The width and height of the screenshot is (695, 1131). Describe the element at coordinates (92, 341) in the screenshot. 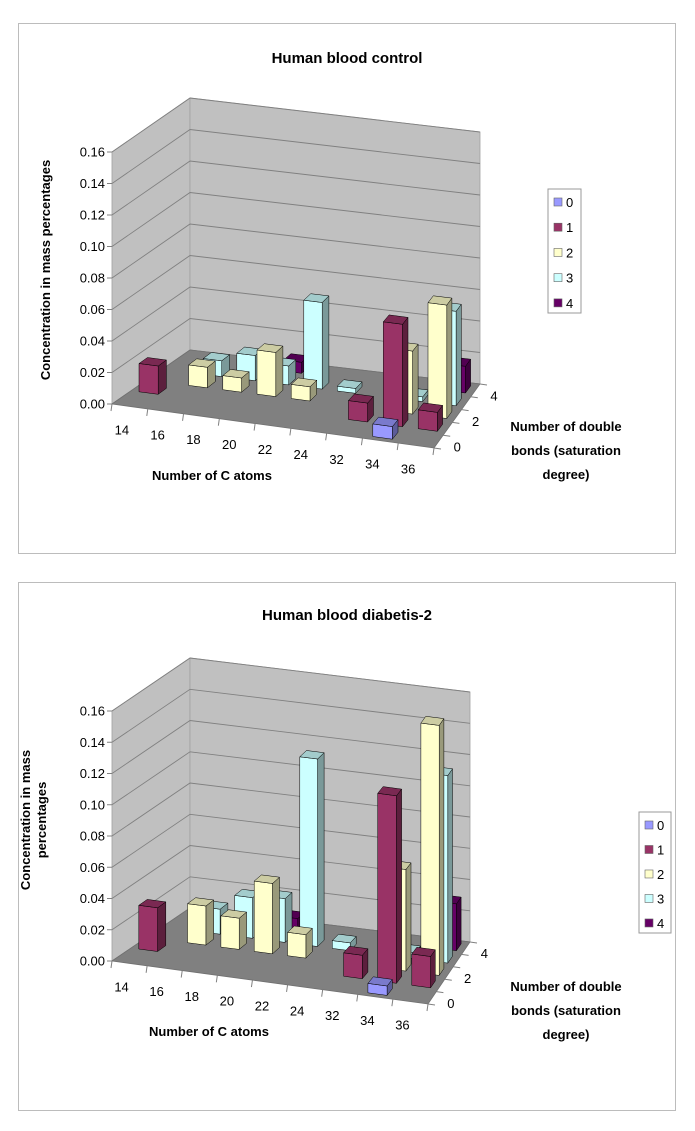

I see `y-tick-label: 0.04` at that location.